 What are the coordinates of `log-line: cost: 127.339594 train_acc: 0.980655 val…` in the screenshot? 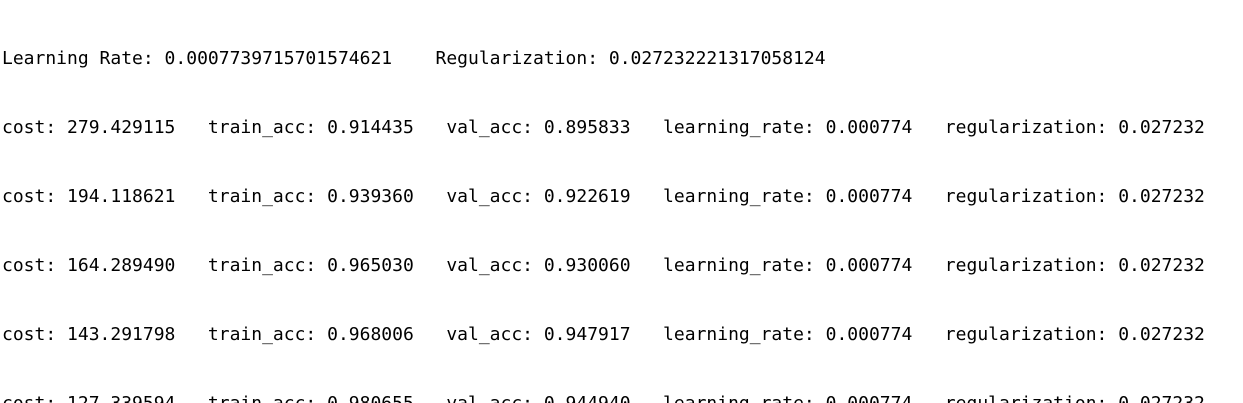 It's located at (622, 397).